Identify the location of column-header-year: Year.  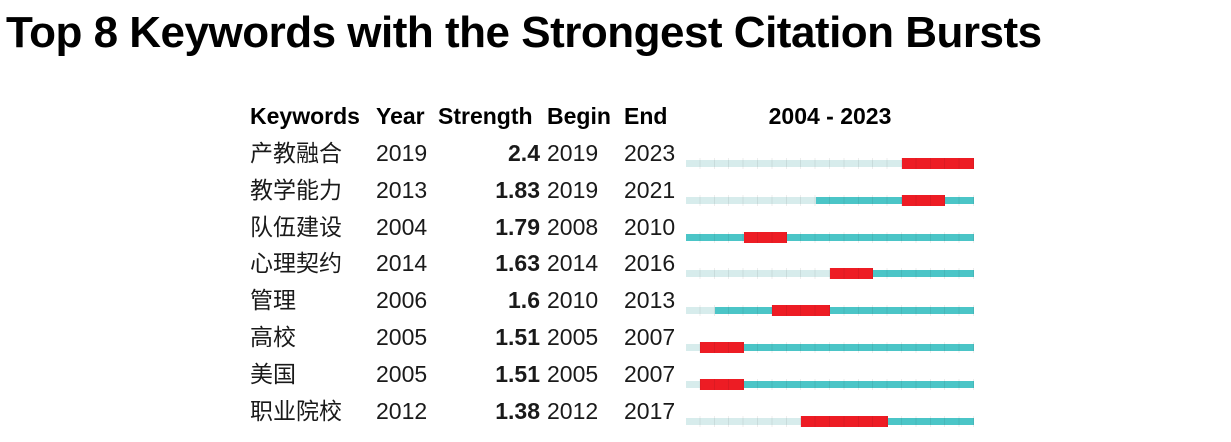
(400, 116).